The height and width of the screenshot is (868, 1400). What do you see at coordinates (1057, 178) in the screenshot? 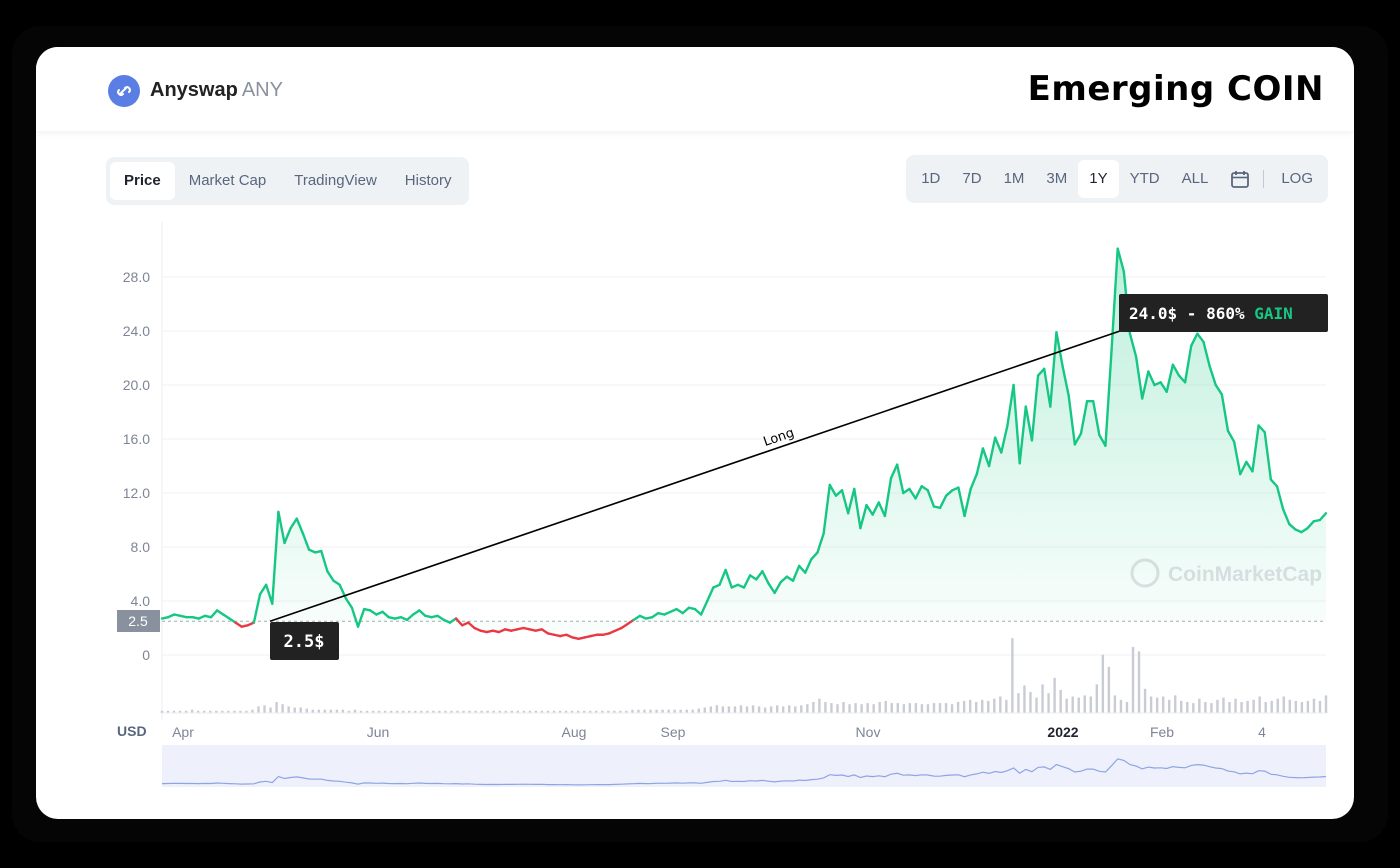
I see `range-3m: 3M` at bounding box center [1057, 178].